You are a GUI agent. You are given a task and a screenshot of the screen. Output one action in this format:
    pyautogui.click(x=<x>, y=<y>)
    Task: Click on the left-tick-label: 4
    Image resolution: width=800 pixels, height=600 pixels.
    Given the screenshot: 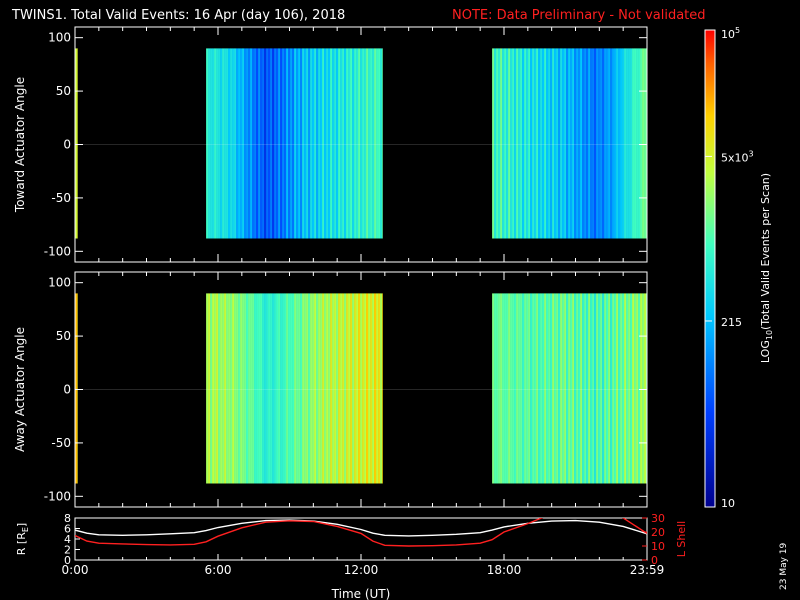 What is the action you would take?
    pyautogui.click(x=67, y=539)
    